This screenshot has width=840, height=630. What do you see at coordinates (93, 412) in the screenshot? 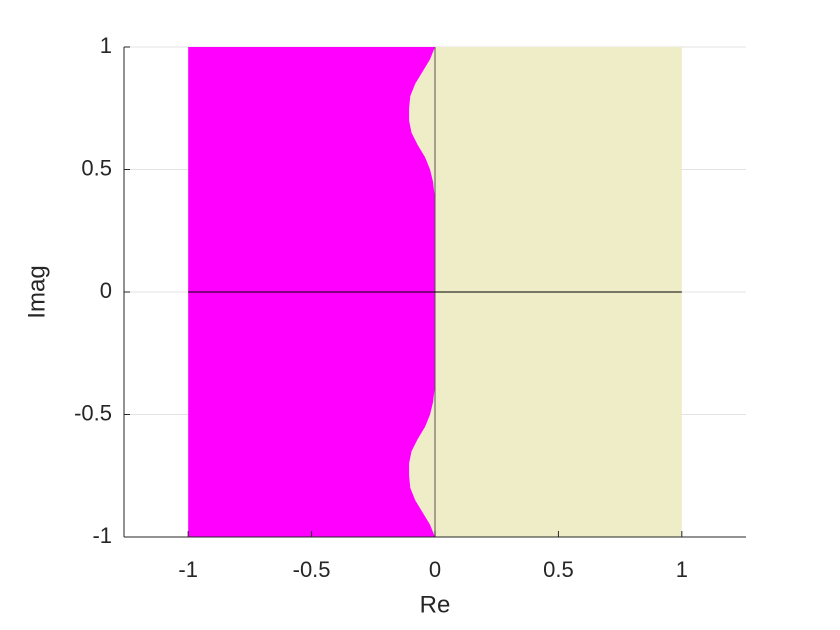
I see `y-tick-label: -0.5` at bounding box center [93, 412].